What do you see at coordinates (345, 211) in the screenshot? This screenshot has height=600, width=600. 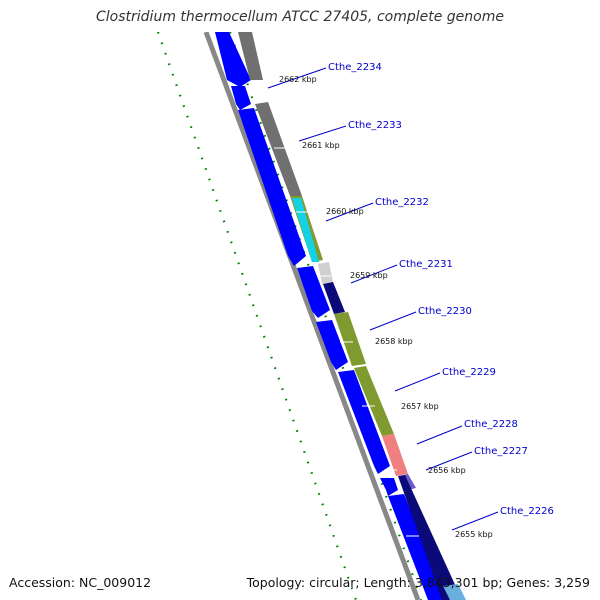 I see `kbp-tick-label: 2660 kbp` at bounding box center [345, 211].